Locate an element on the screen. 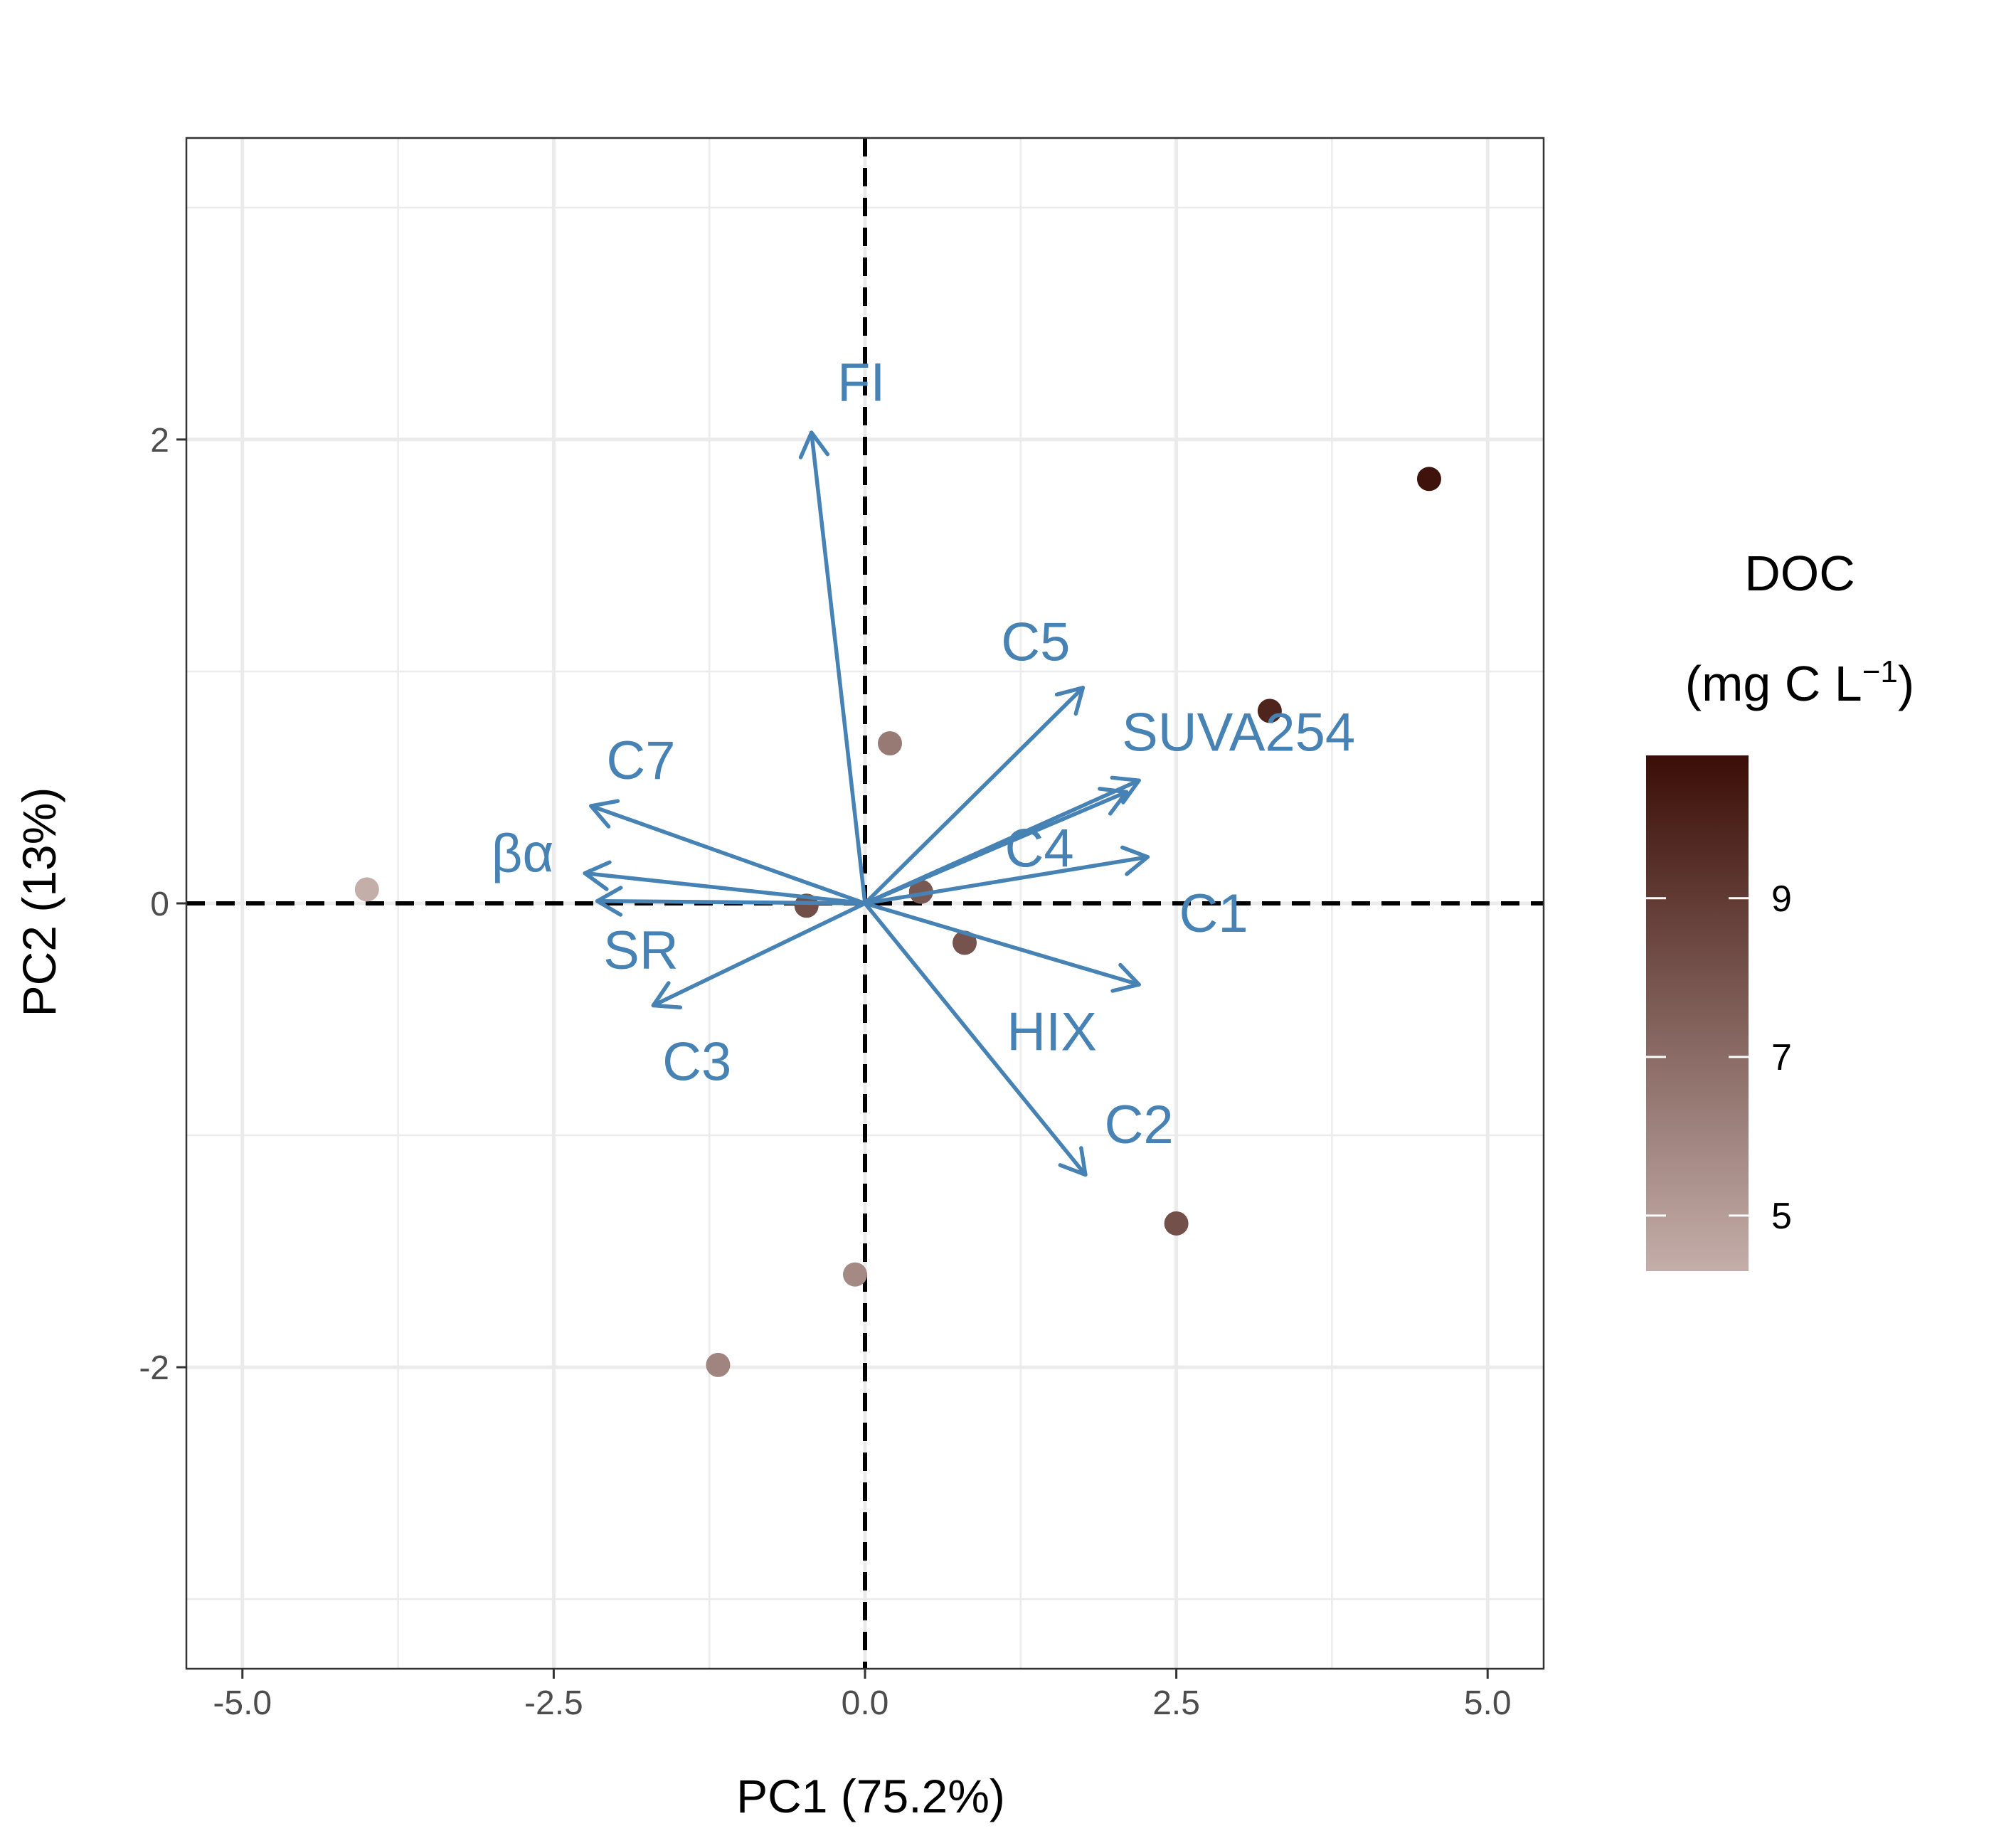  loading-arrow-c3 is located at coordinates (759, 955).